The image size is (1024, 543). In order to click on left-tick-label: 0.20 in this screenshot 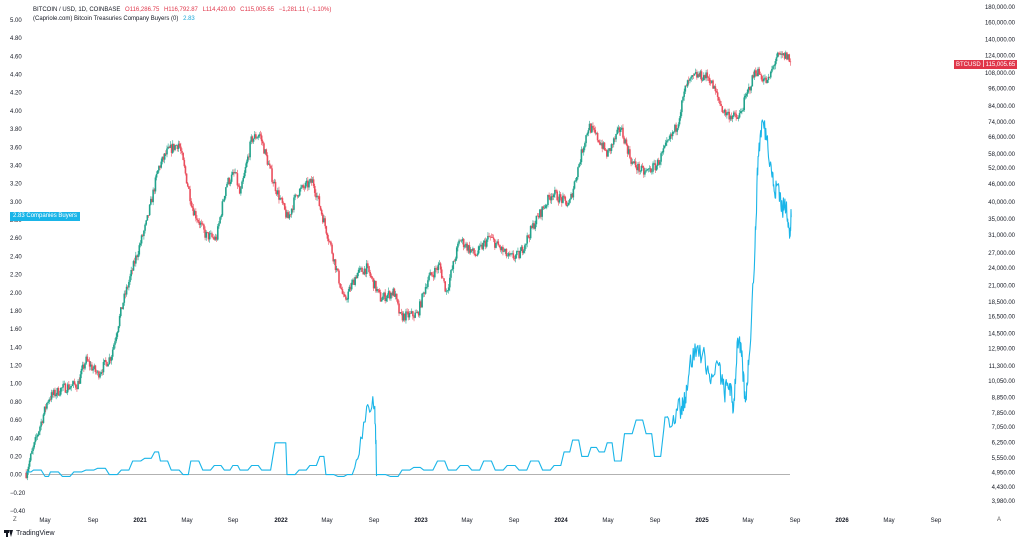, I will do `click(16, 457)`.